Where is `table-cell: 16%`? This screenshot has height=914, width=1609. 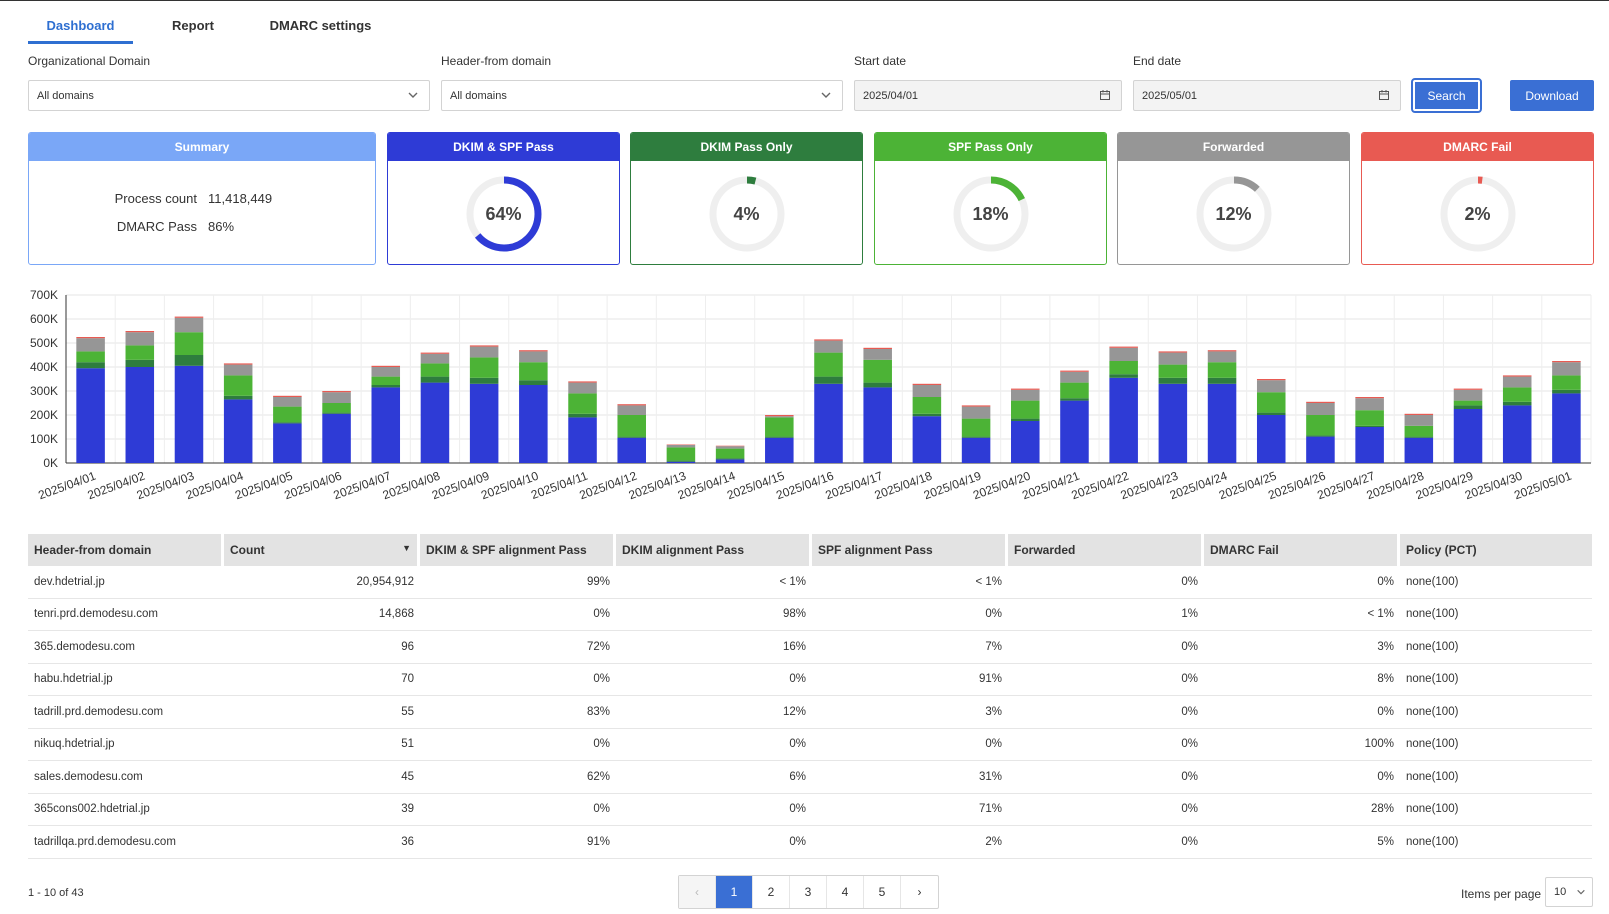 table-cell: 16% is located at coordinates (714, 647).